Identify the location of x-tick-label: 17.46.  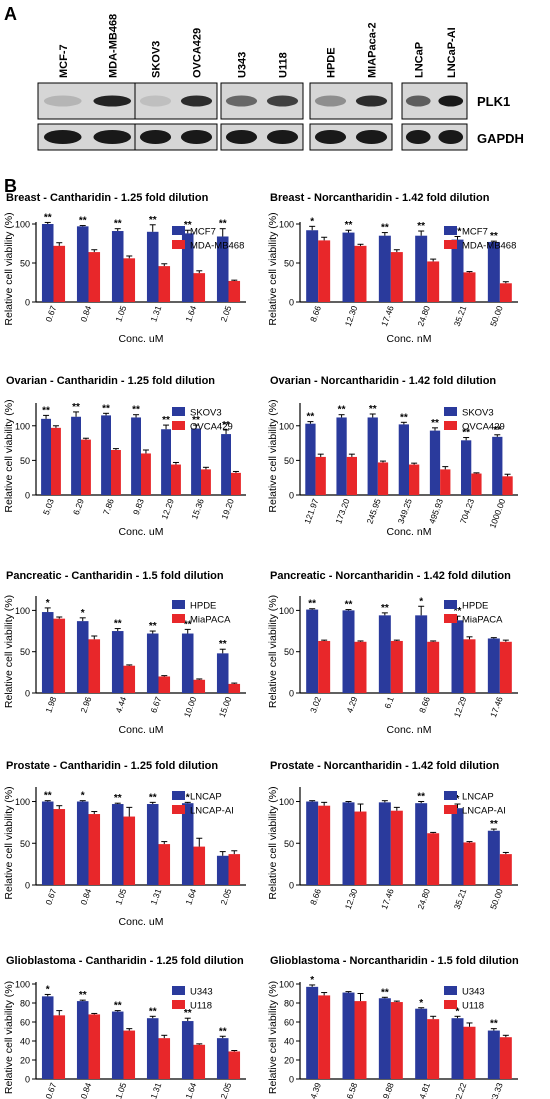
(496, 707).